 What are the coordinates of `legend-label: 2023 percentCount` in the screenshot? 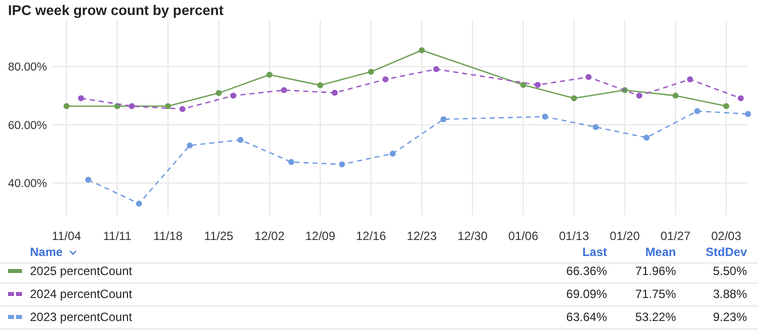 It's located at (81, 317).